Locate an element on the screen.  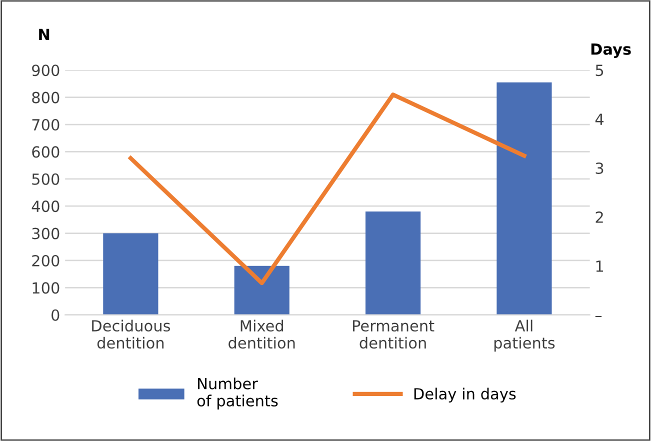
x-tick-label: Deciduous dentition is located at coordinates (131, 334).